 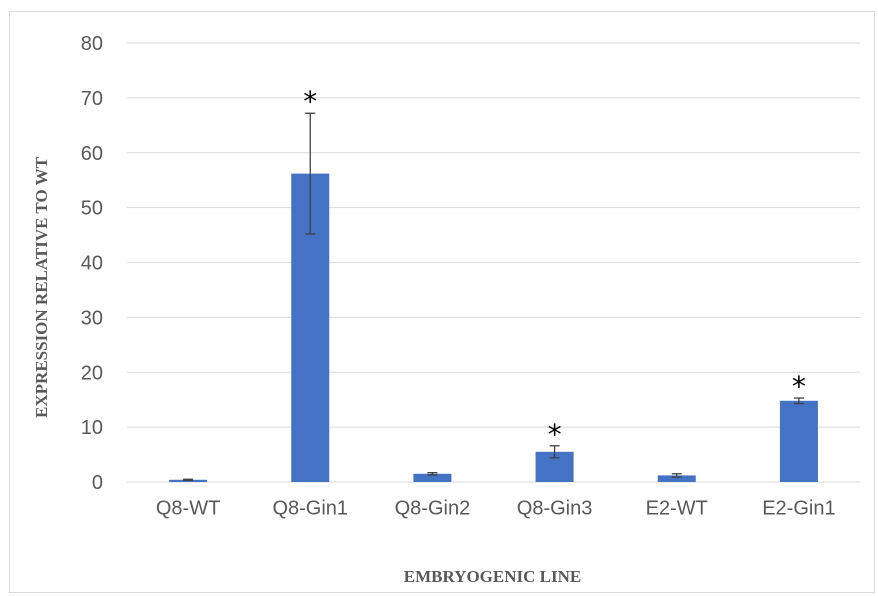 I want to click on y-tick-label: 0, so click(x=97, y=483).